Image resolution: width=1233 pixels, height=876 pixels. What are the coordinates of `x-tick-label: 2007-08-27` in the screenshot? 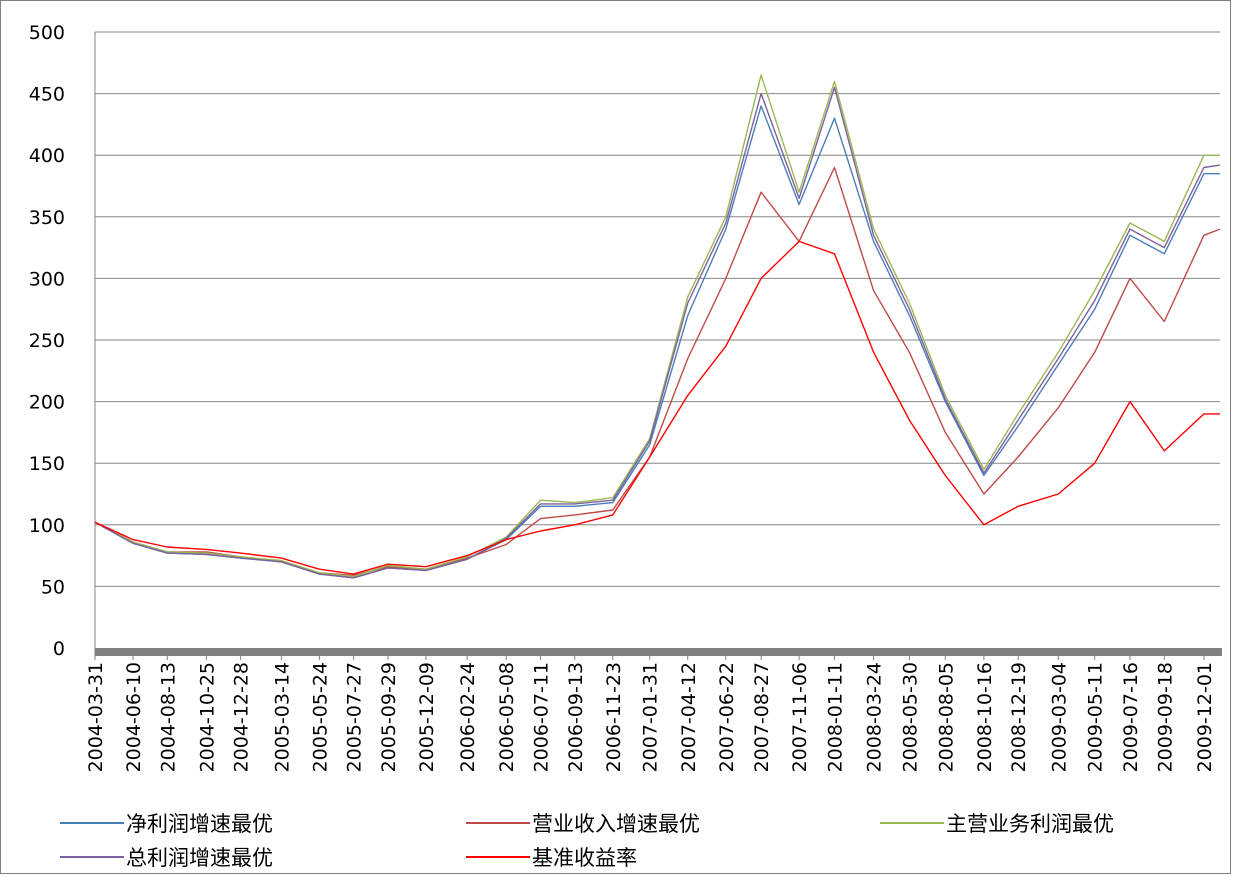 It's located at (762, 717).